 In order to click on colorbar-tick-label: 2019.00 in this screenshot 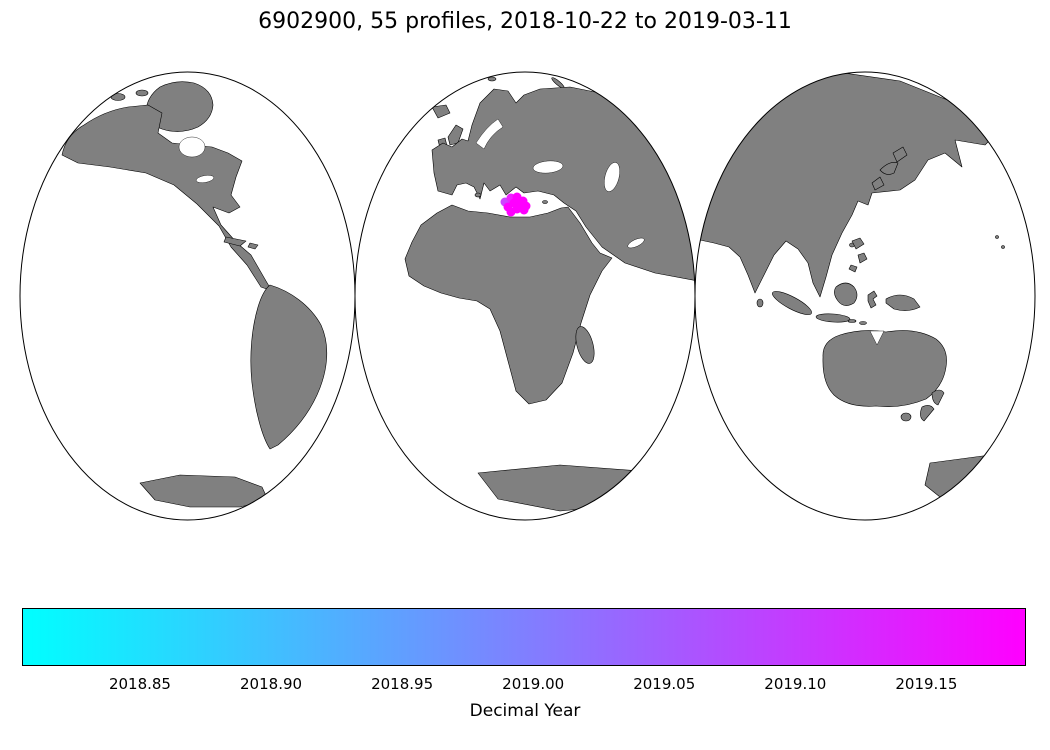, I will do `click(533, 684)`.